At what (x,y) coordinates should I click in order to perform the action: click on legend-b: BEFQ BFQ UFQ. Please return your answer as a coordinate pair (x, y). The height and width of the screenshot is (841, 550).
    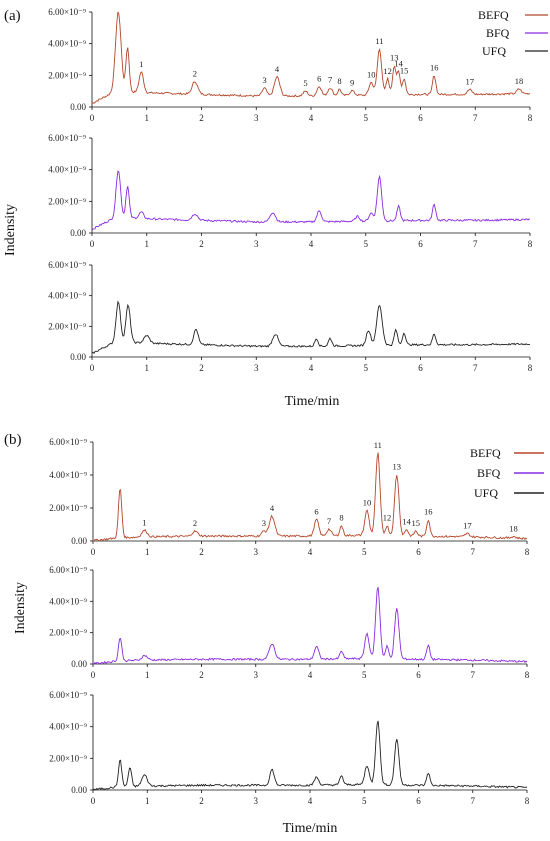
    Looking at the image, I should click on (507, 473).